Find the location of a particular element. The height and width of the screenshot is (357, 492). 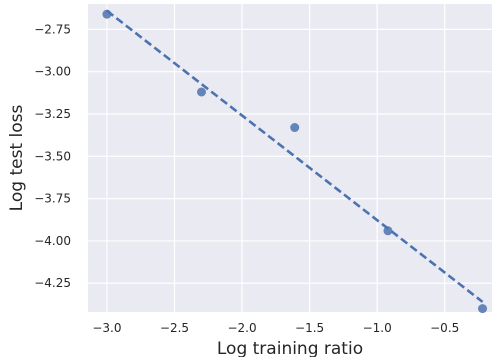

y-tick-label: −3.50 is located at coordinates (52, 156).